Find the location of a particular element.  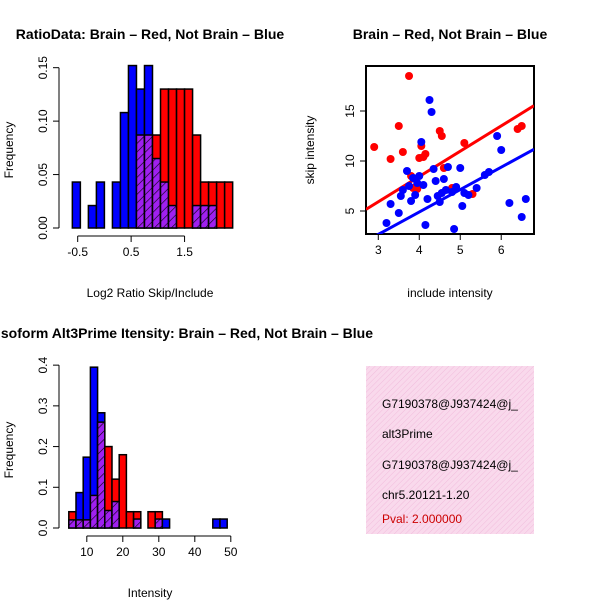

intensity-histogram-ylabel: Frequency is located at coordinates (9, 450).